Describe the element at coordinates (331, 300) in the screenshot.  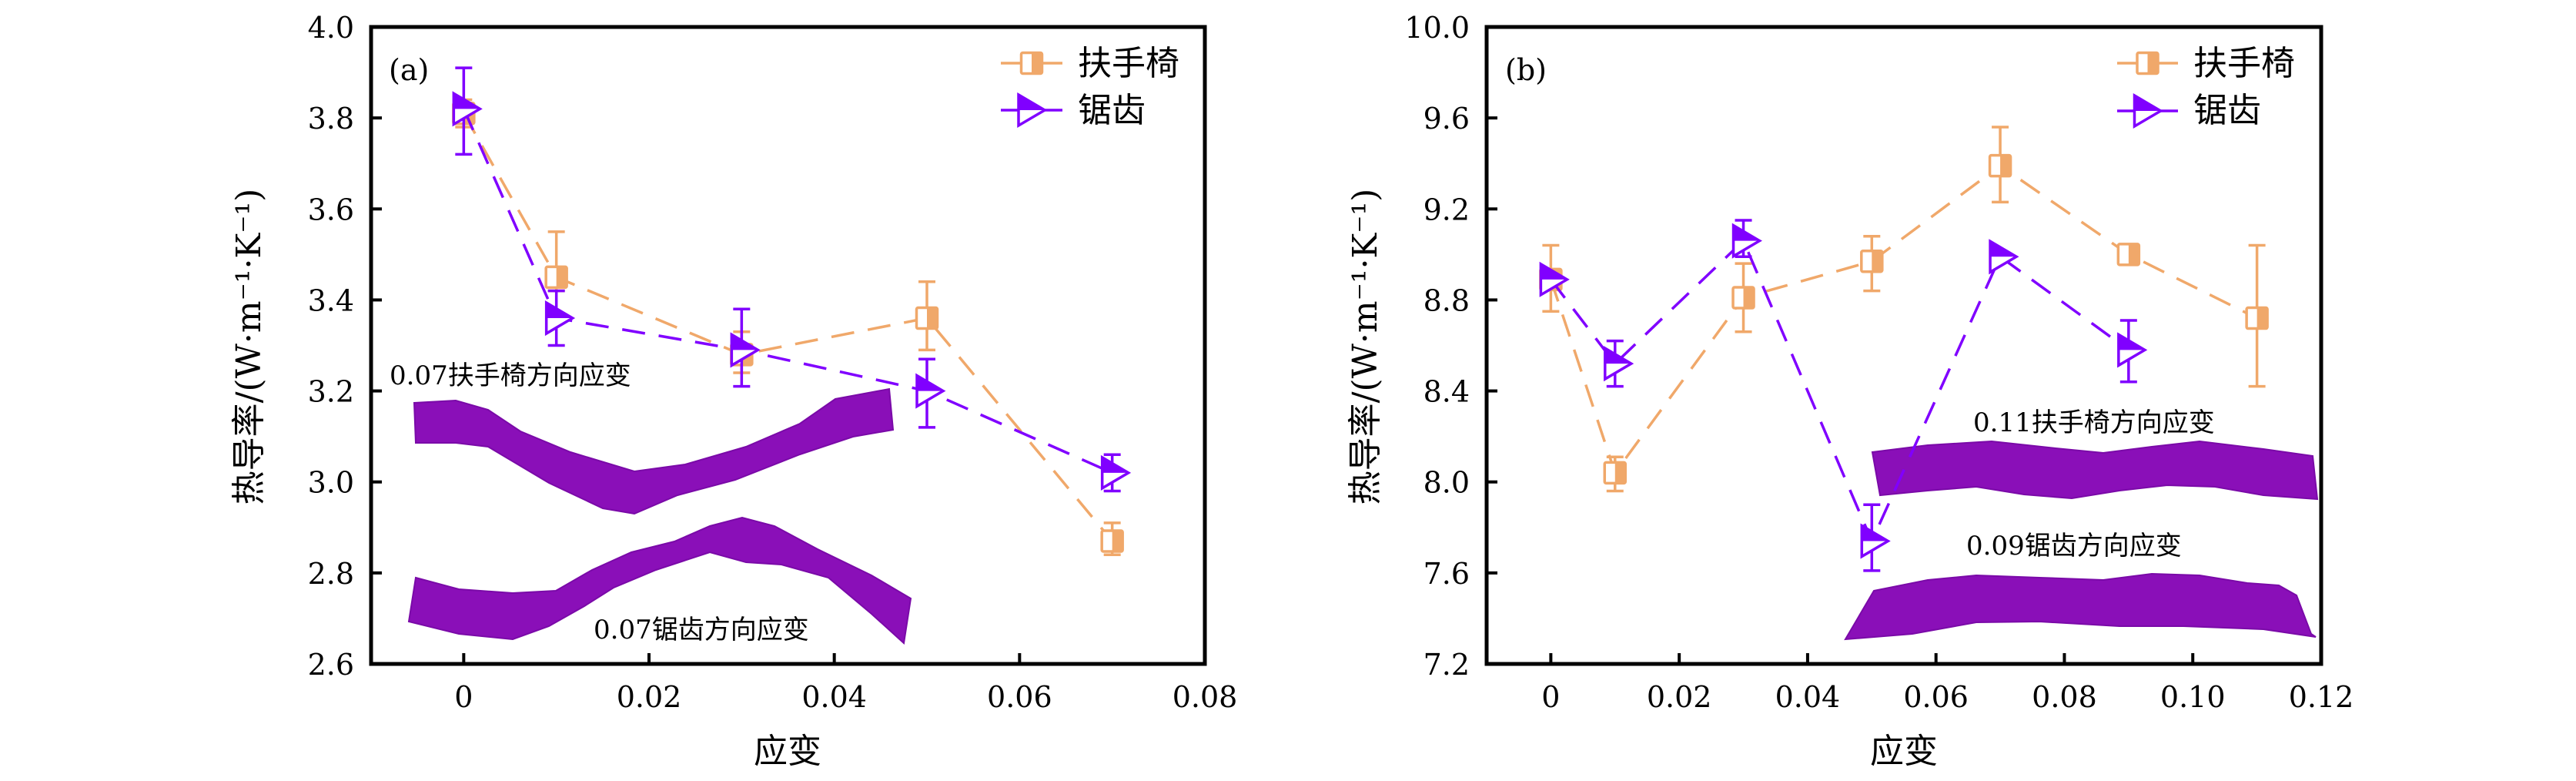
I see `y-tick-label: 3.4` at that location.